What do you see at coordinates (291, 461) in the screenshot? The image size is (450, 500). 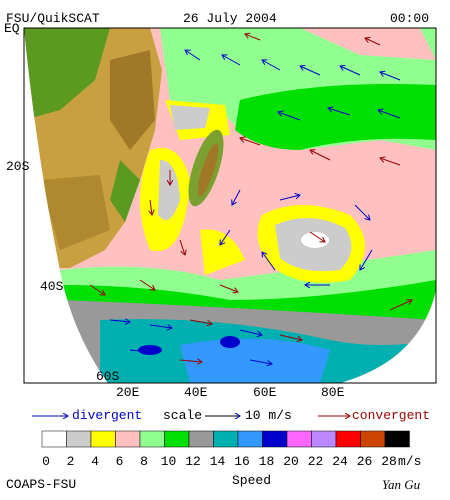 I see `colorbar-label: 20` at bounding box center [291, 461].